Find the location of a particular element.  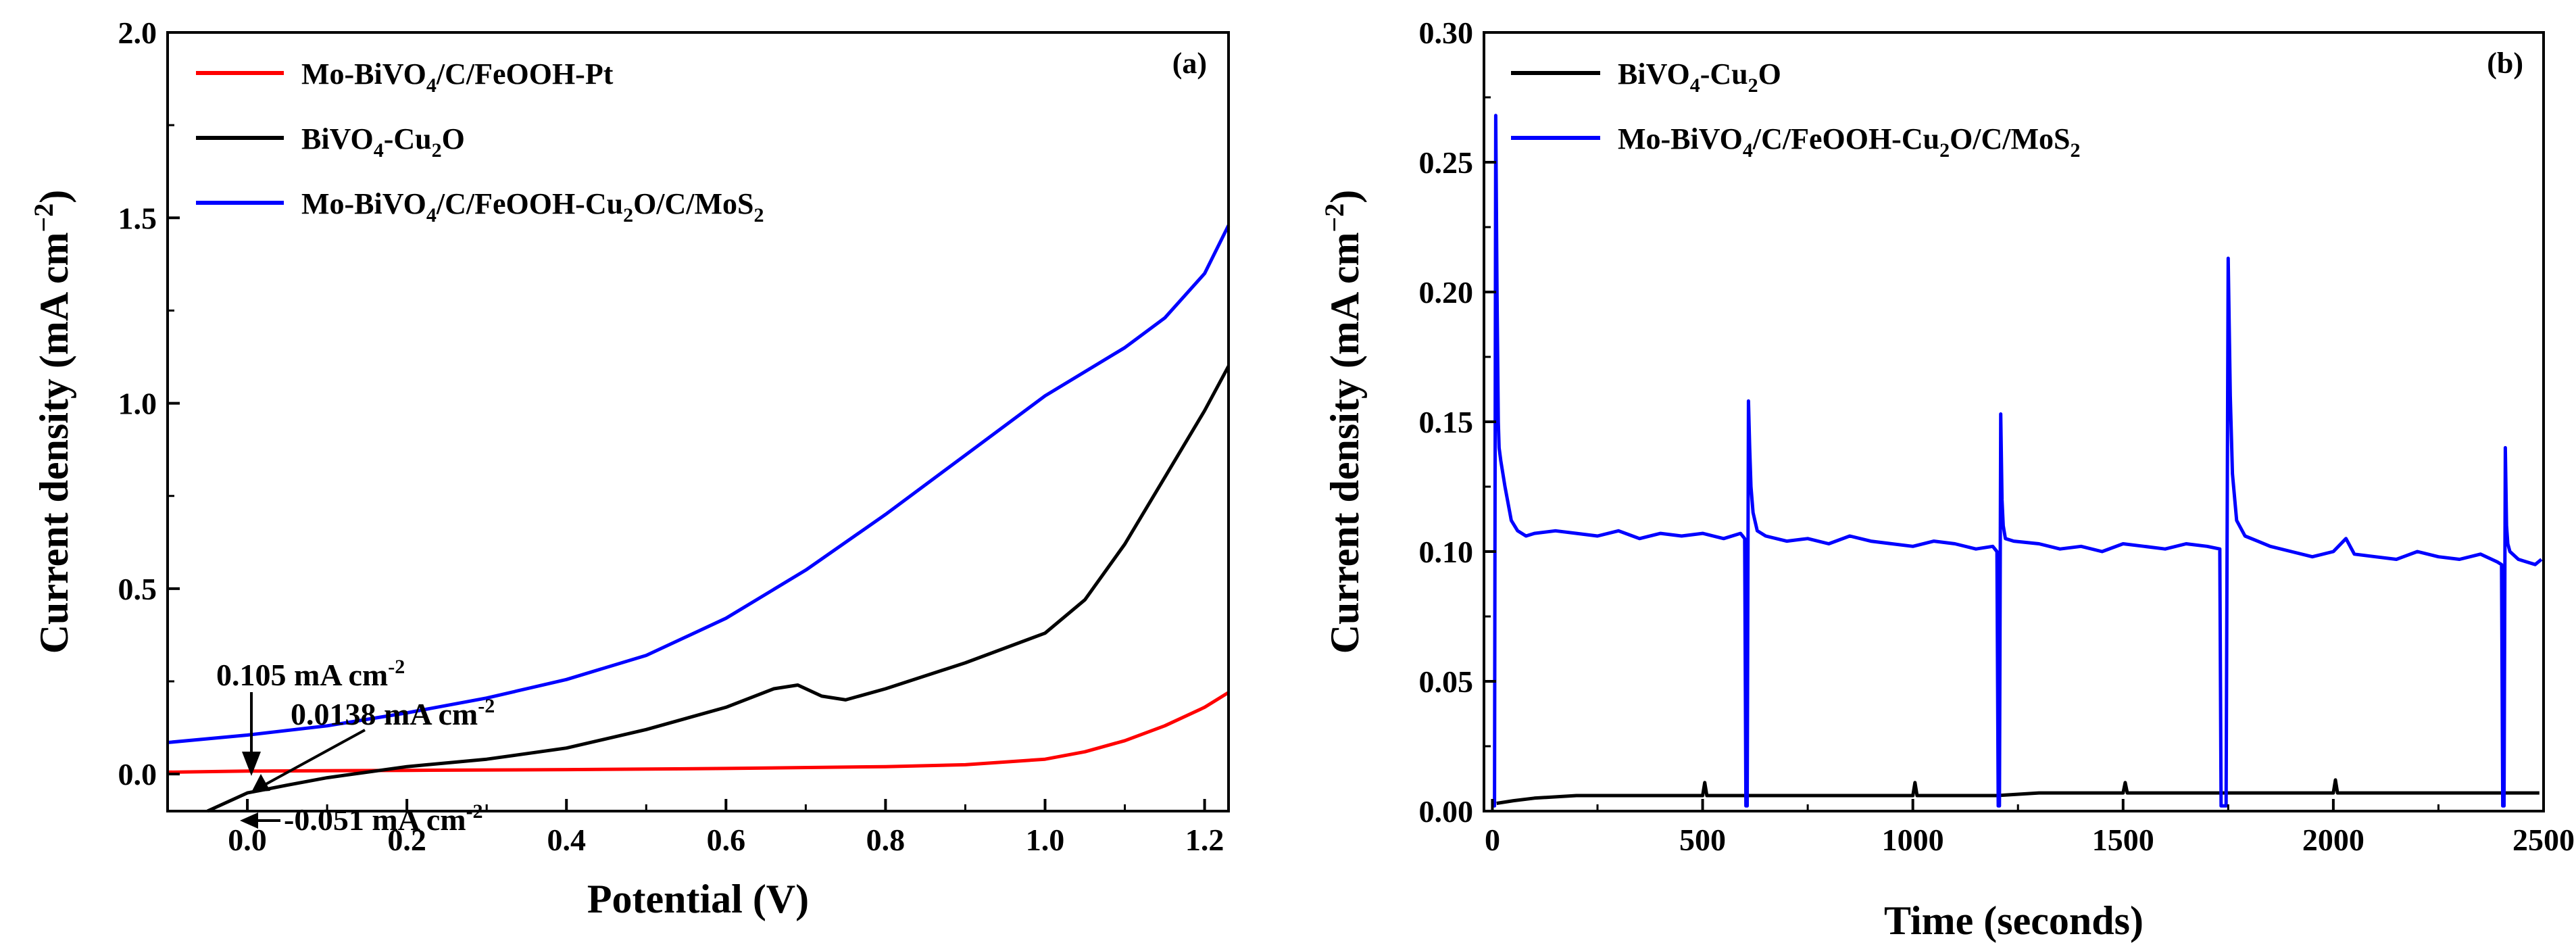

y-tick-label-a: 1.0 is located at coordinates (138, 404).